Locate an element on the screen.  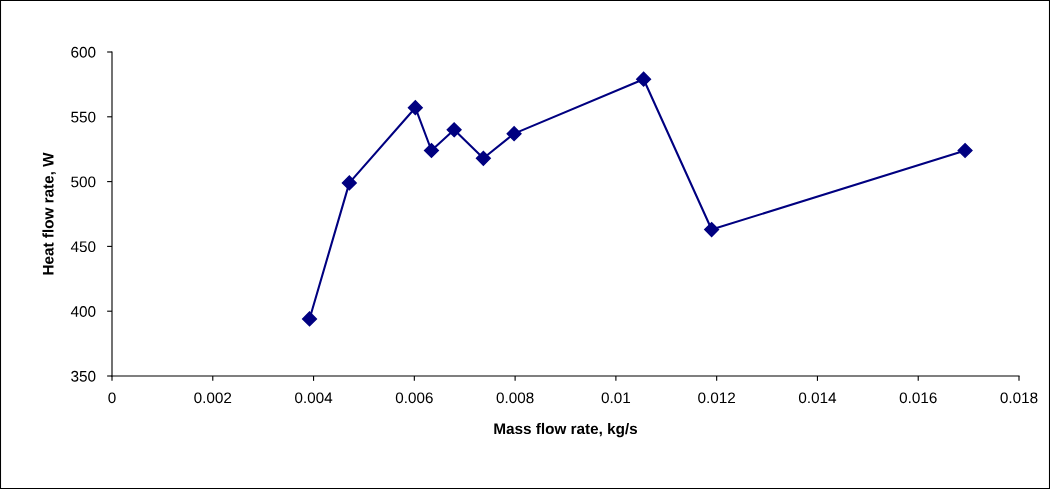
x-axis-title: Mass flow rate, kg/s is located at coordinates (566, 430).